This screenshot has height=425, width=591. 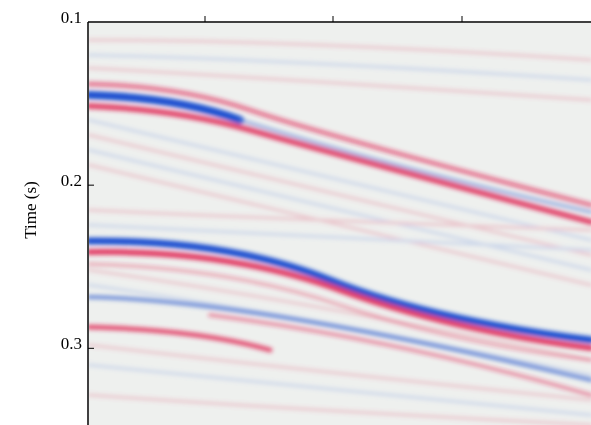 I want to click on y-axis-label: Time (s), so click(x=30, y=209).